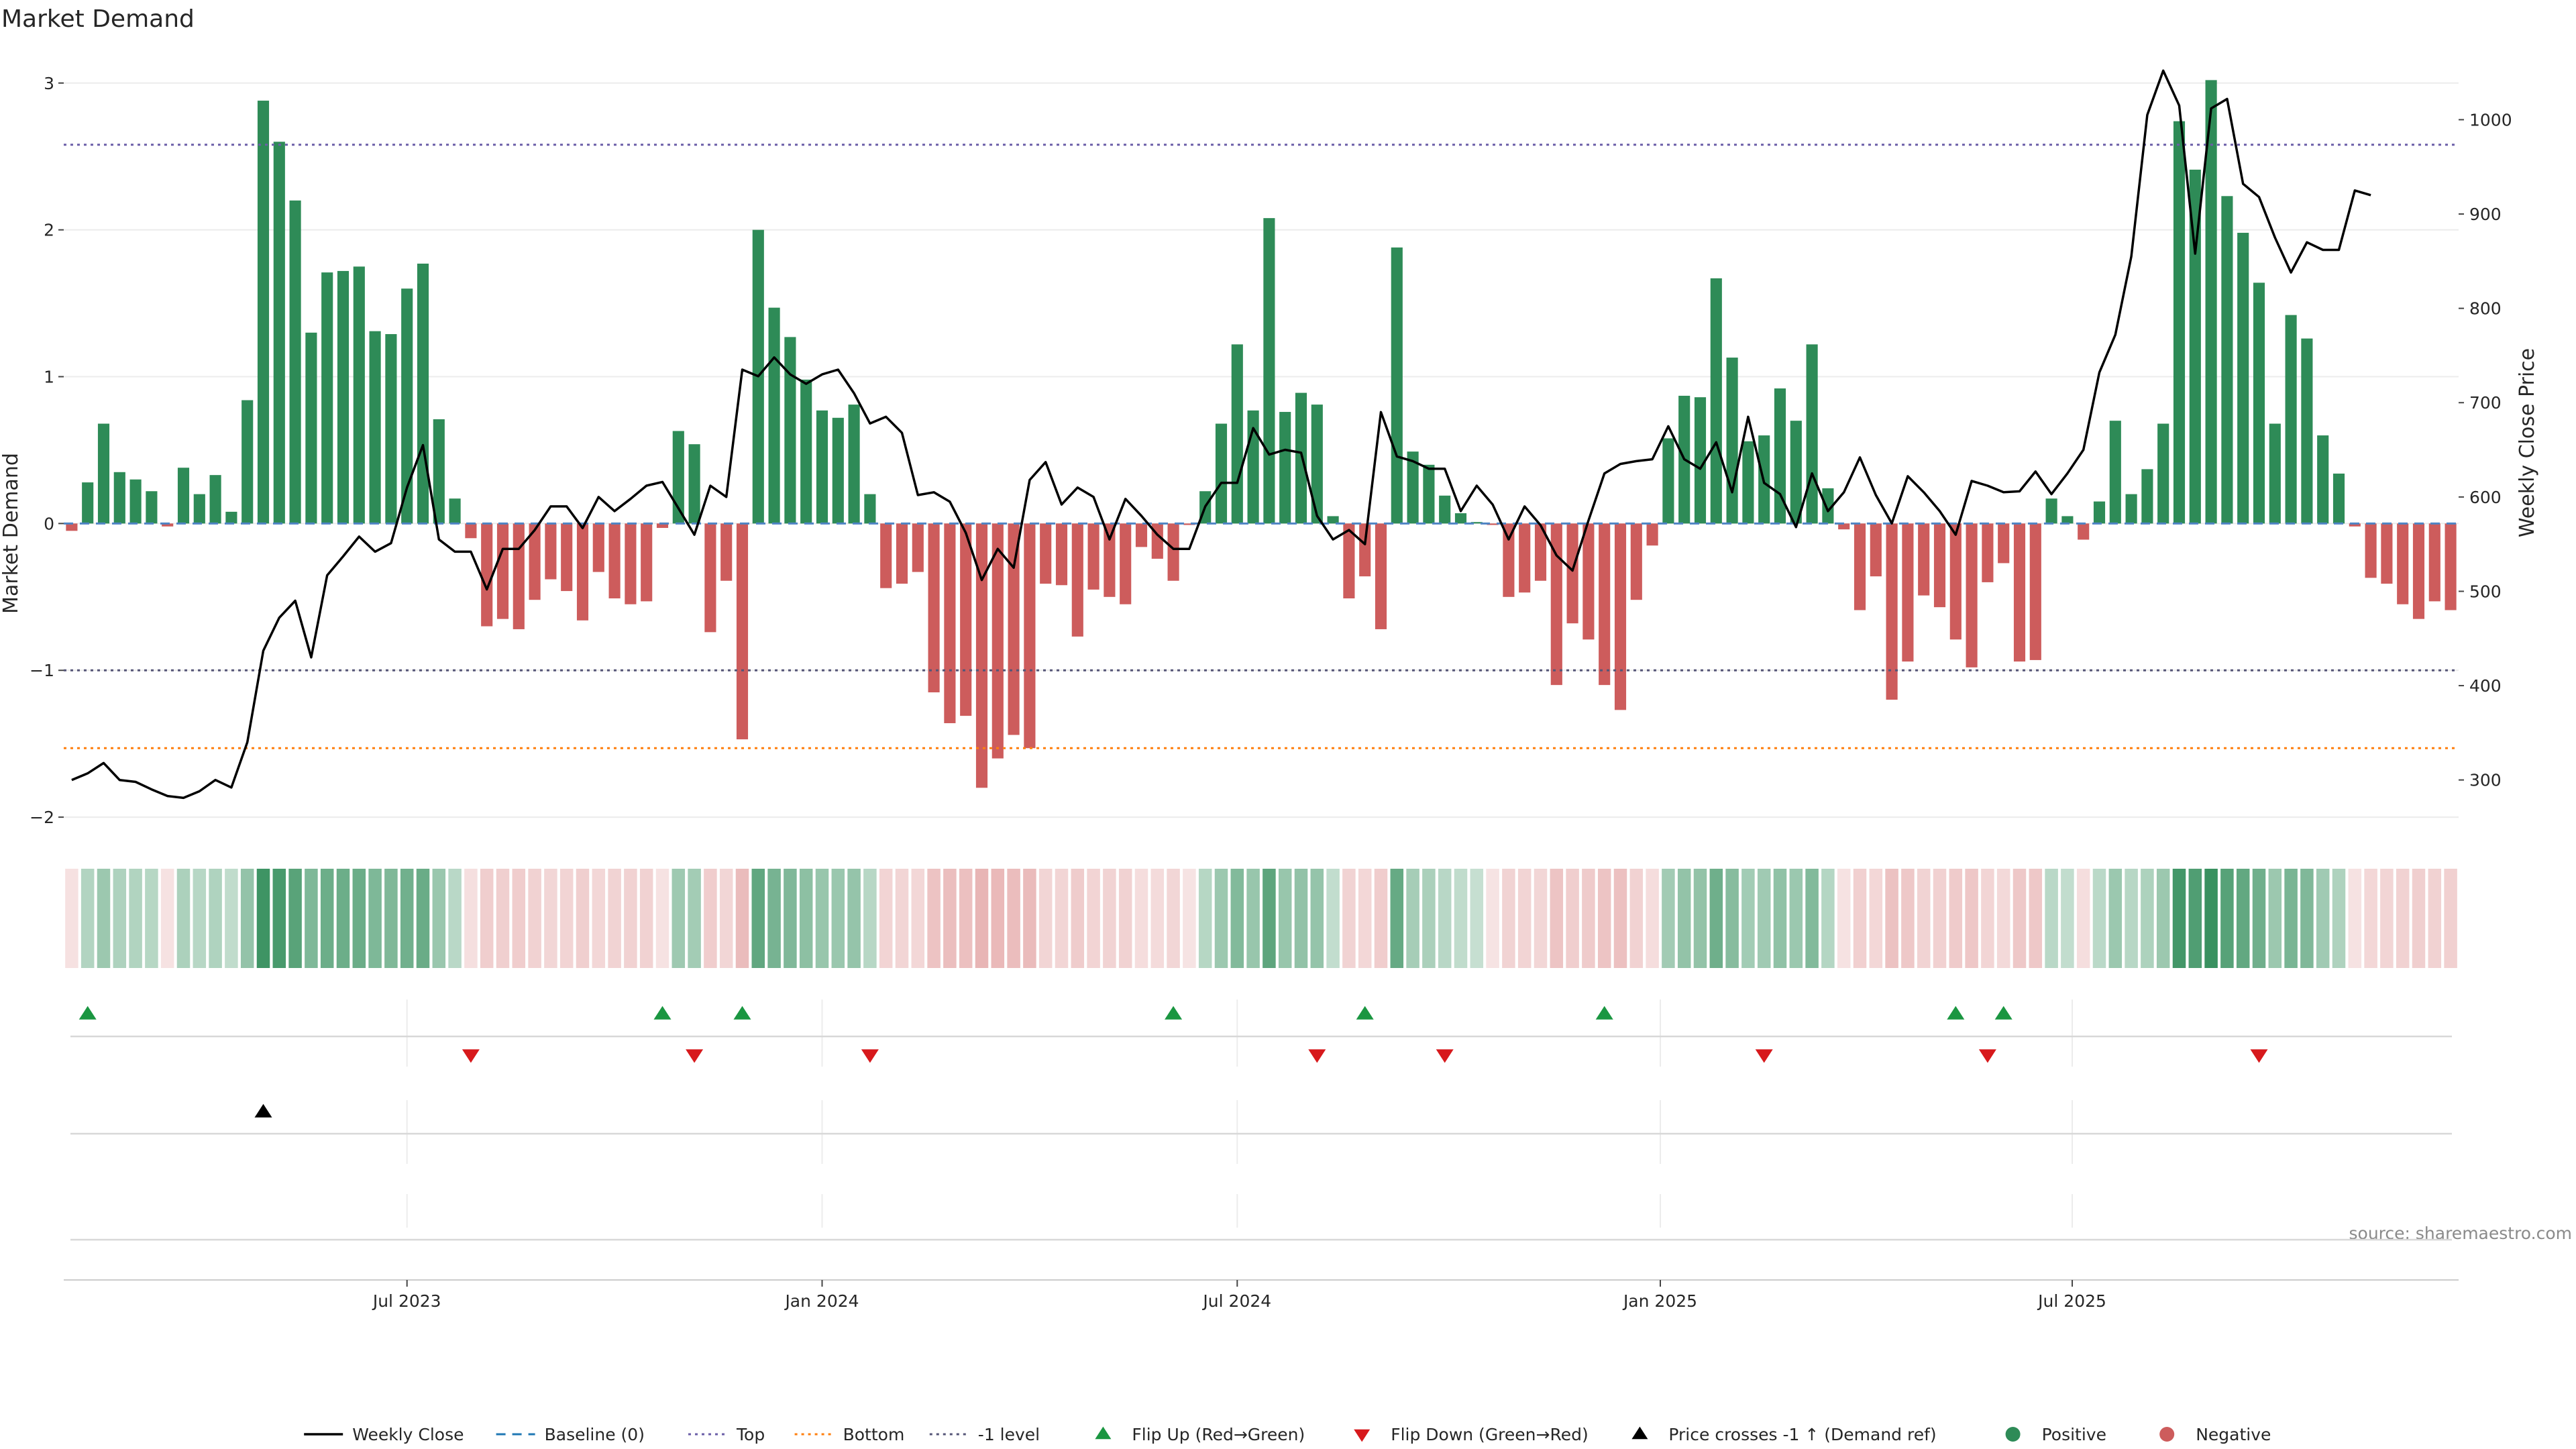  Describe the element at coordinates (984, 1434) in the screenshot. I see `legend-item: -1 level` at that location.